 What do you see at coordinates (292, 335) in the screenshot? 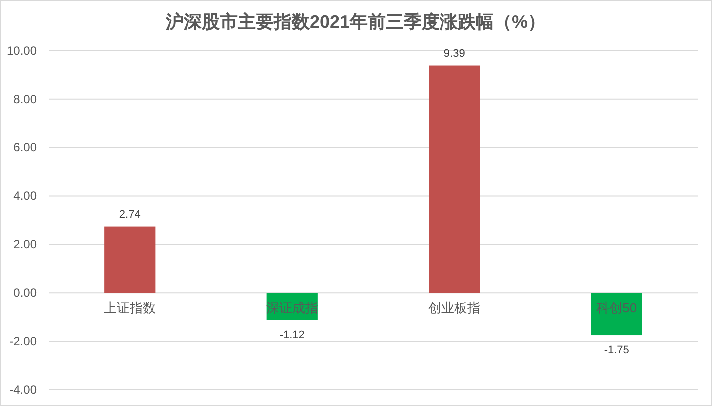
I see `data-label: -1.12` at bounding box center [292, 335].